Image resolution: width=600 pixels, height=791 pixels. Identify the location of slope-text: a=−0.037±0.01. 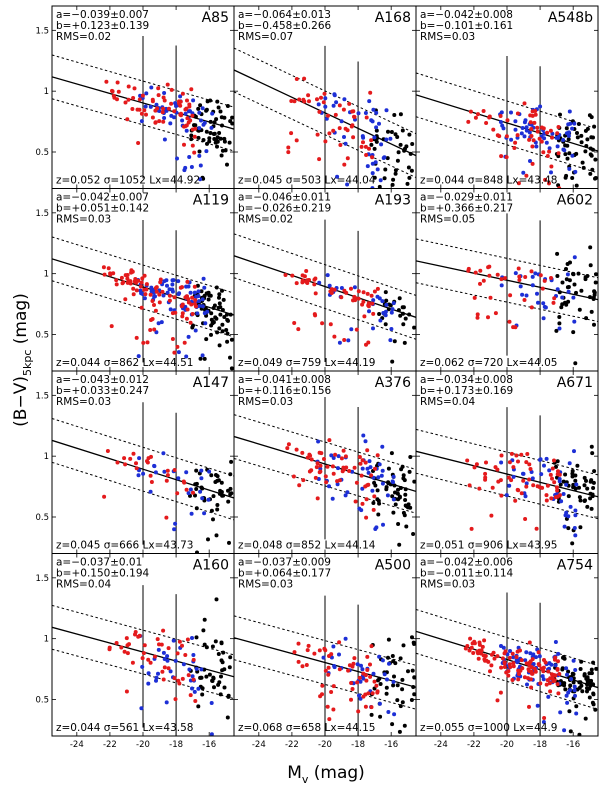
(99, 563).